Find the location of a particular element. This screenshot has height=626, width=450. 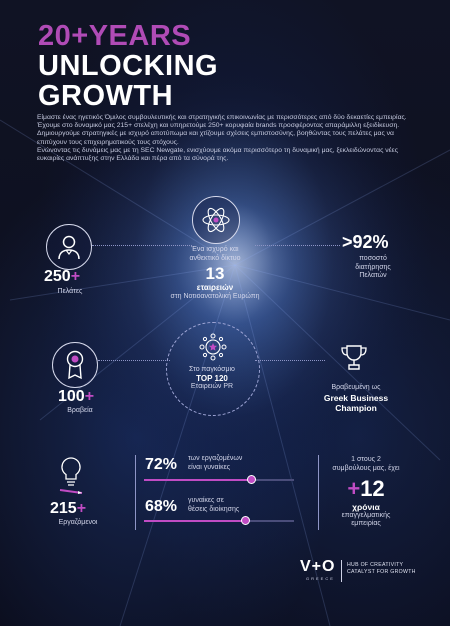

clients-stat: 250+ is located at coordinates (70, 277).